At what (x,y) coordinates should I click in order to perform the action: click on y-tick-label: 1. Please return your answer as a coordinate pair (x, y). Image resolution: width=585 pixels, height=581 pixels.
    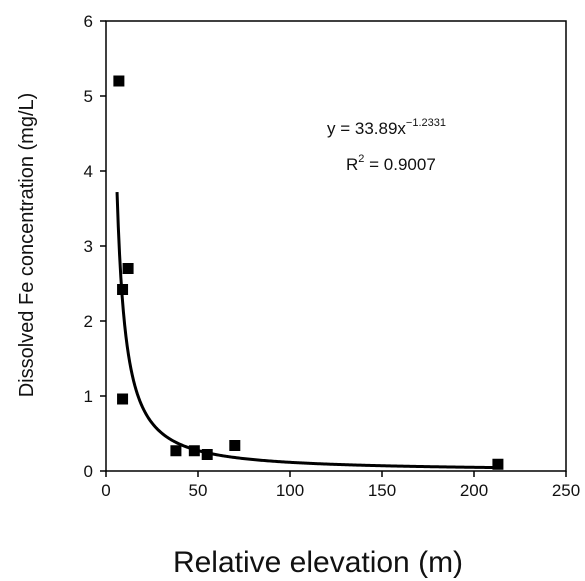
    Looking at the image, I should click on (88, 396).